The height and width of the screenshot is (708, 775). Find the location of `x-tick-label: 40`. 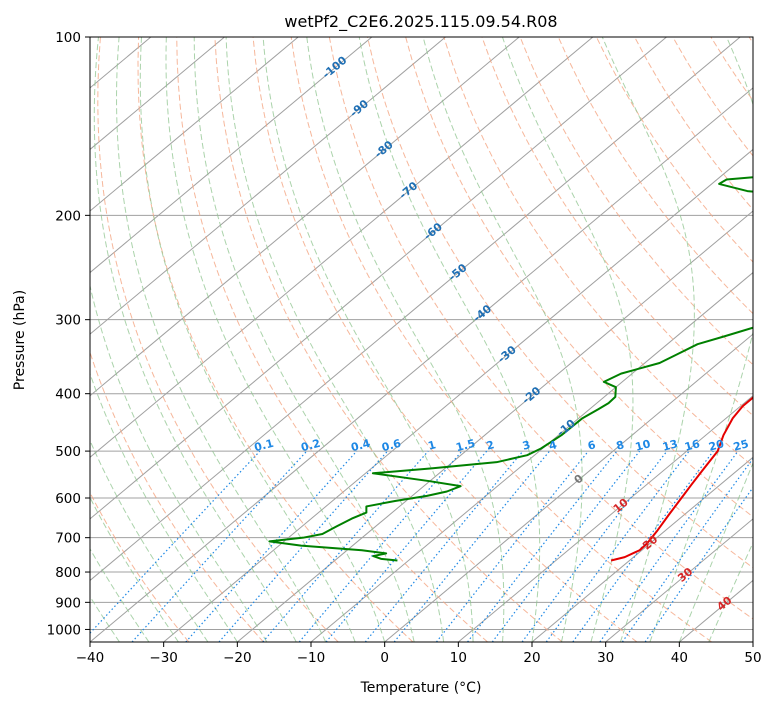

x-tick-label: 40 is located at coordinates (679, 658).